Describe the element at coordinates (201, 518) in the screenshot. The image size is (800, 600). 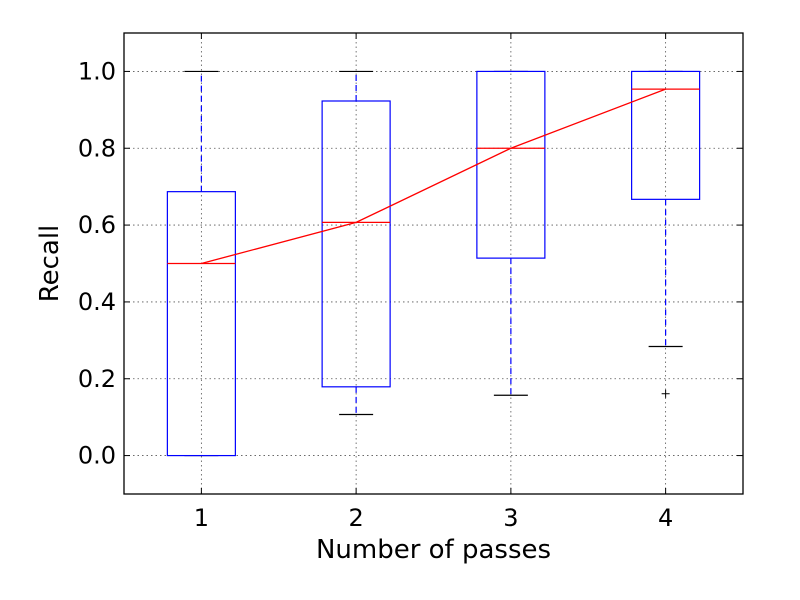
I see `x-tick-label: 1` at that location.